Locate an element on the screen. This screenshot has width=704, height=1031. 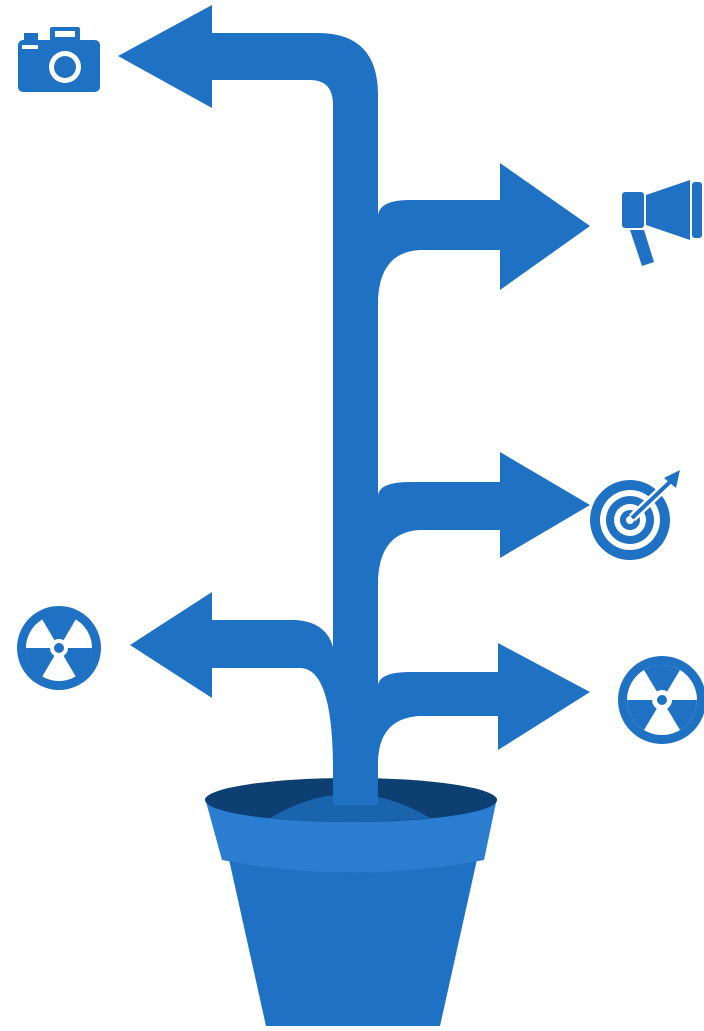
trunk-base is located at coordinates (355, 782).